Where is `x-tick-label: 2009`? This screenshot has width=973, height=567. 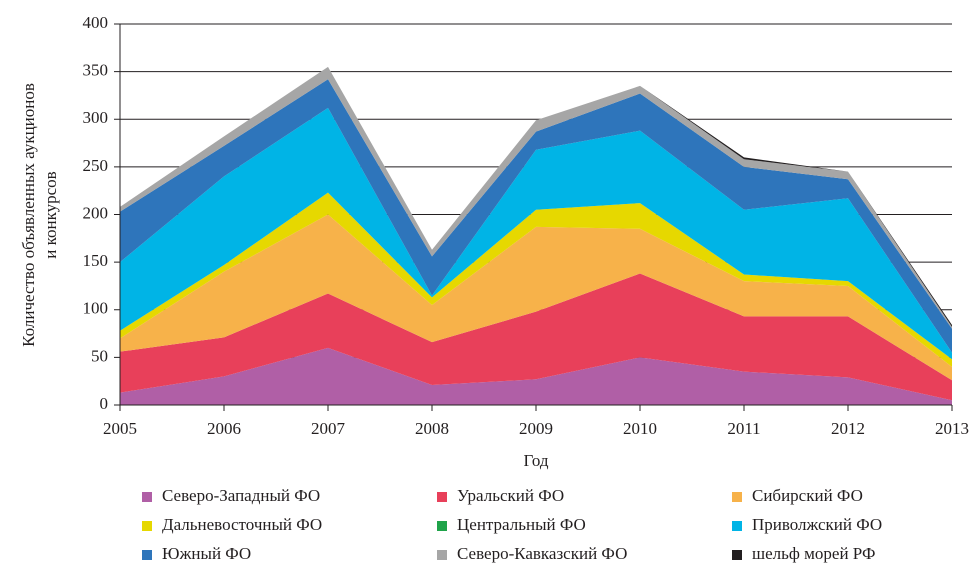 x-tick-label: 2009 is located at coordinates (536, 428).